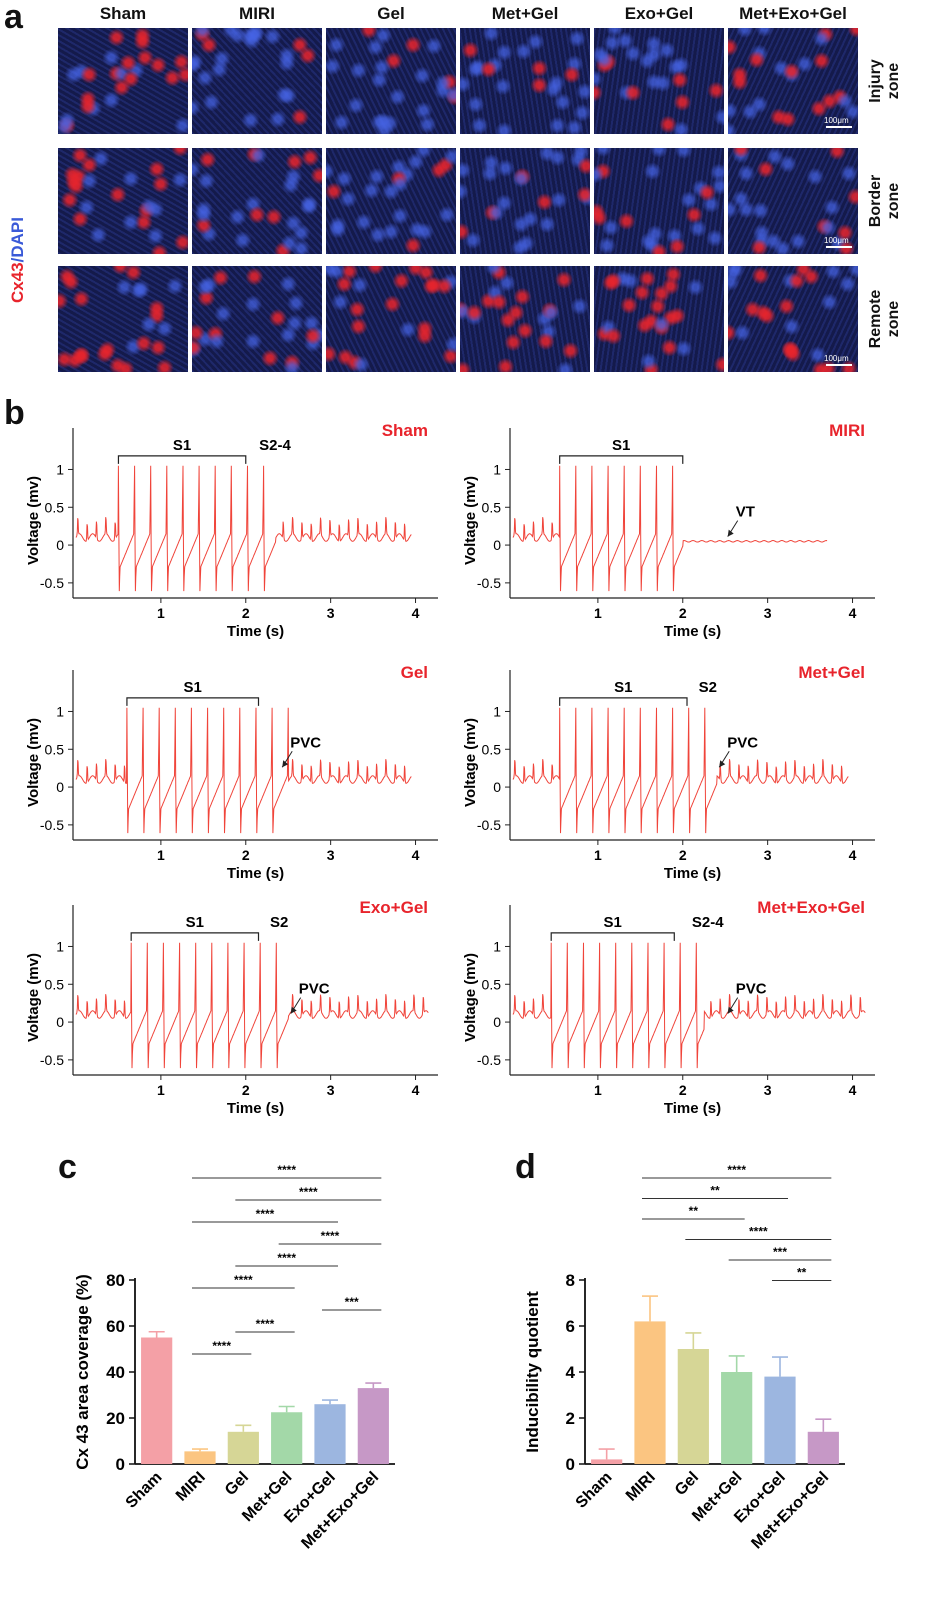 This screenshot has height=1614, width=939. Describe the element at coordinates (885, 319) in the screenshot. I see `row-label: Remote zone` at that location.